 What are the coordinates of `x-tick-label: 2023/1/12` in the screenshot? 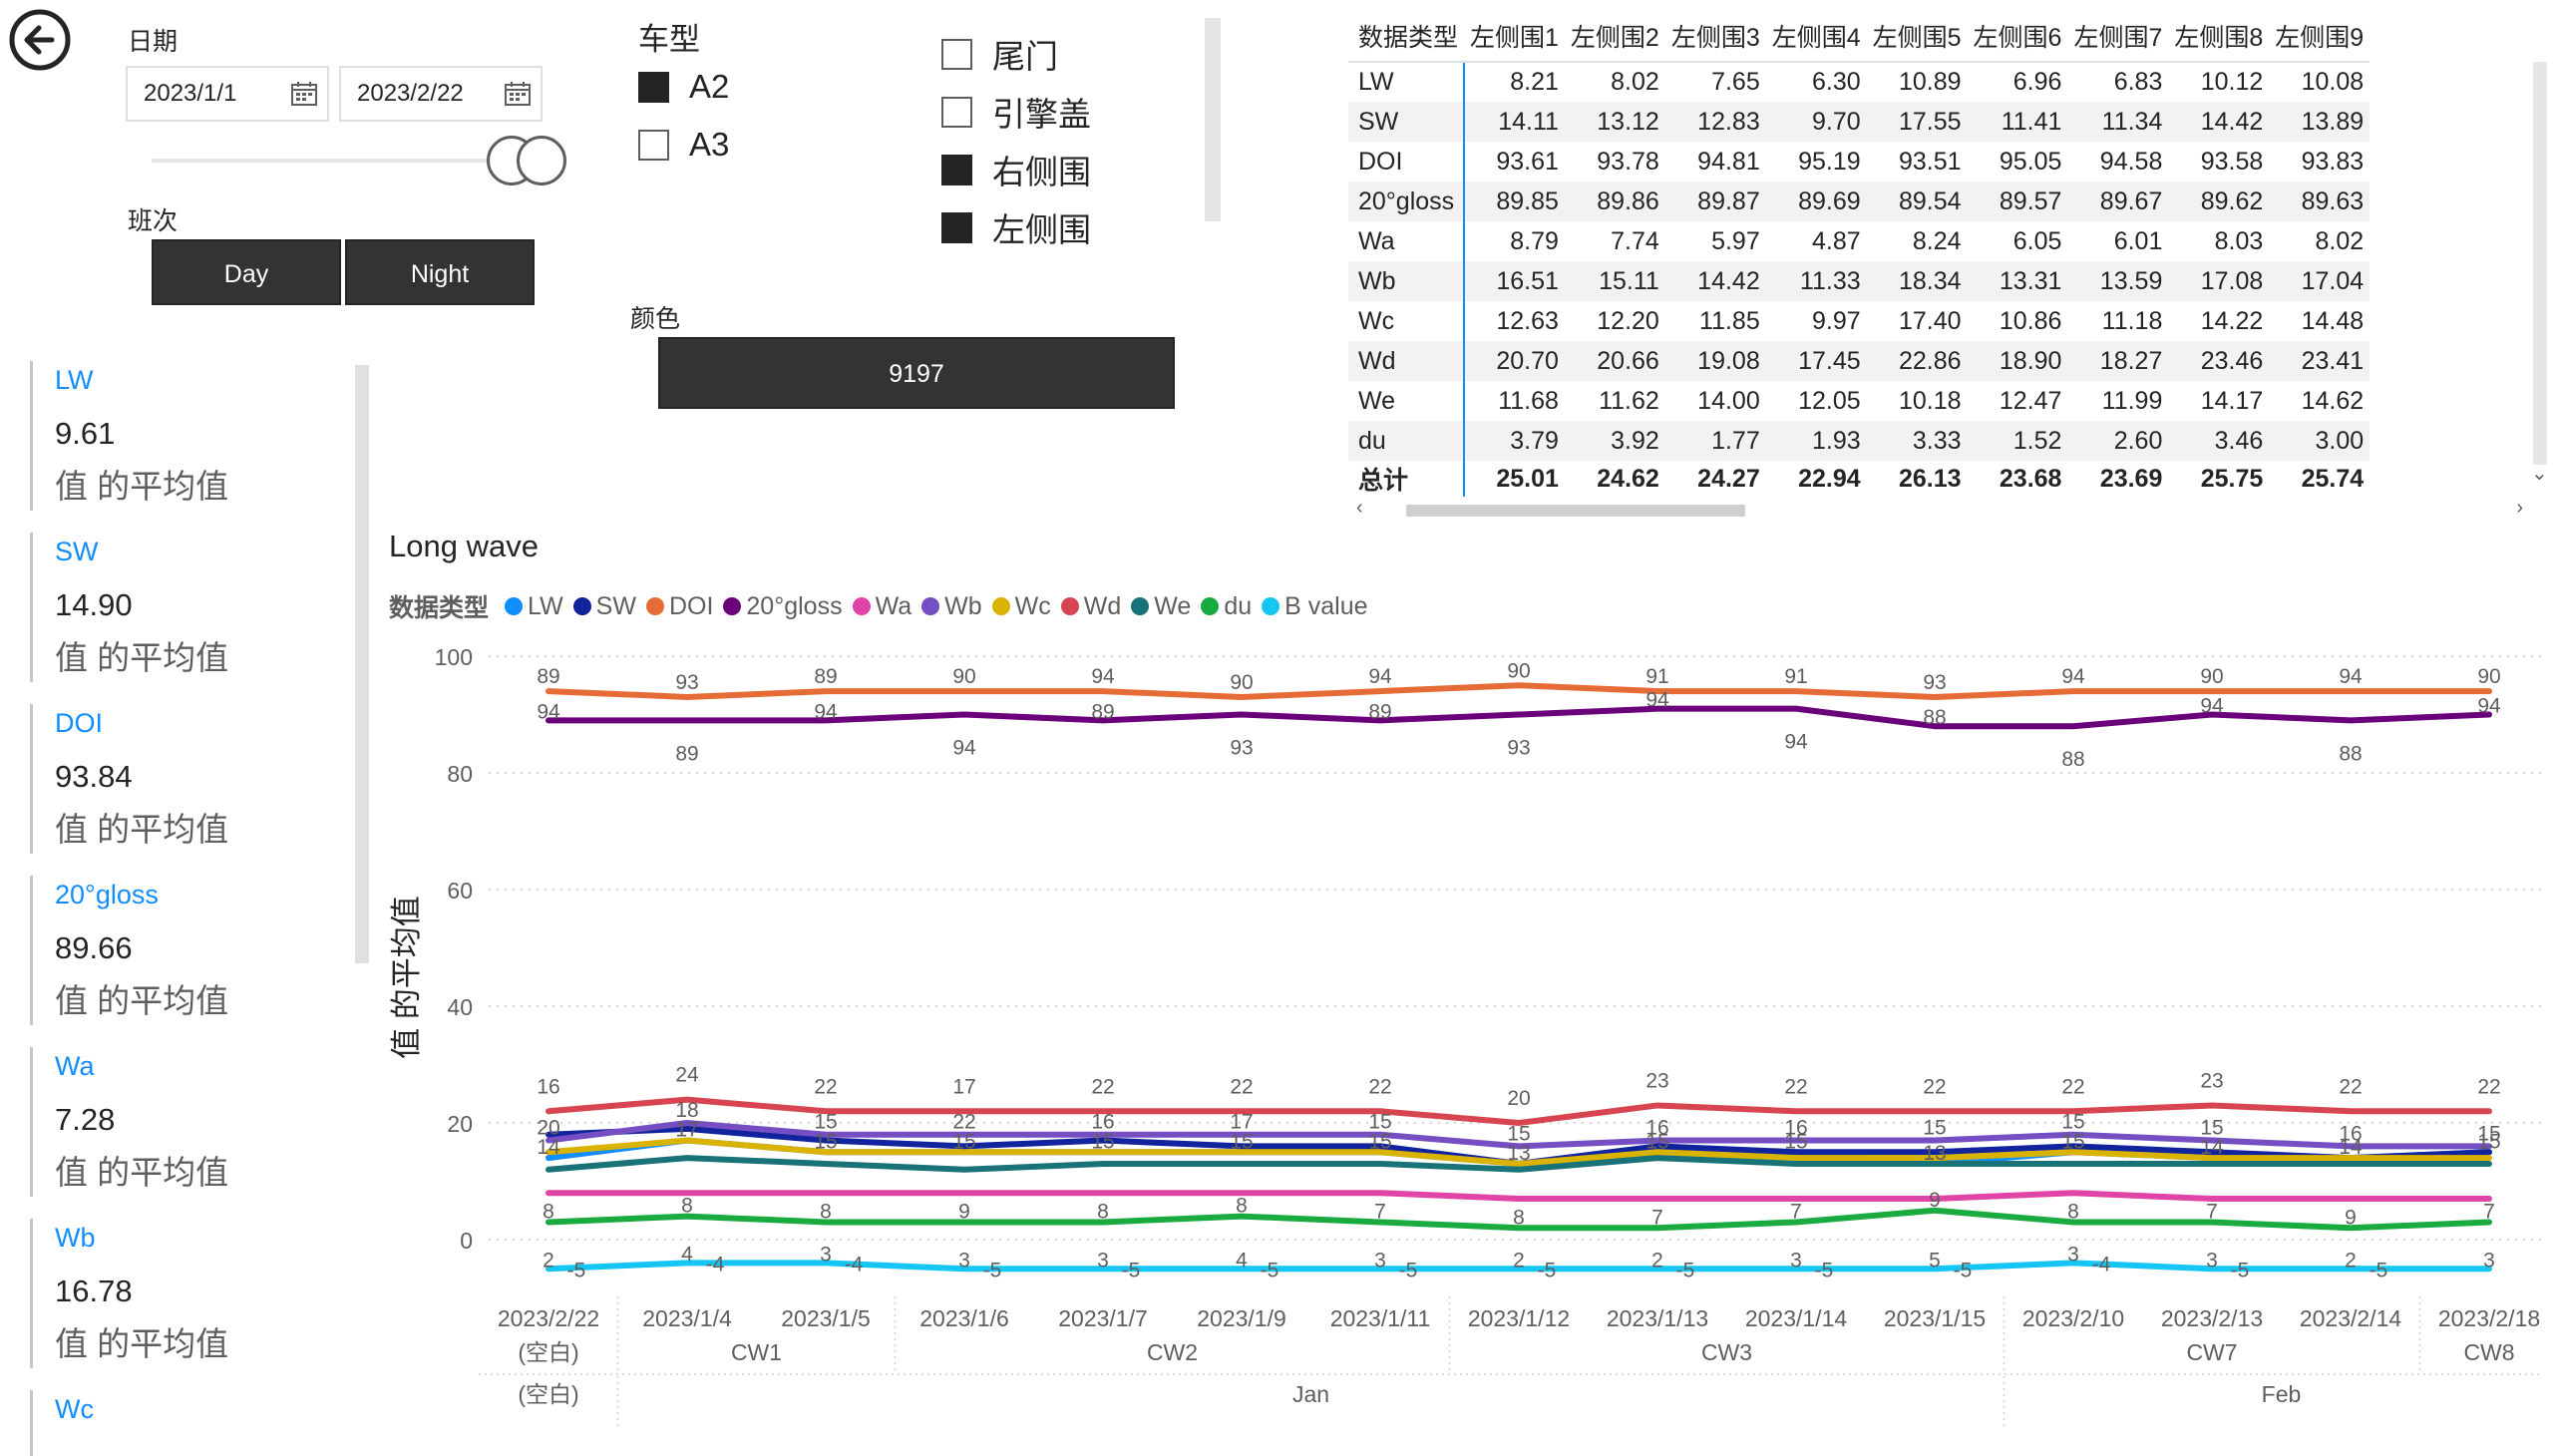 It's located at (1519, 1318).